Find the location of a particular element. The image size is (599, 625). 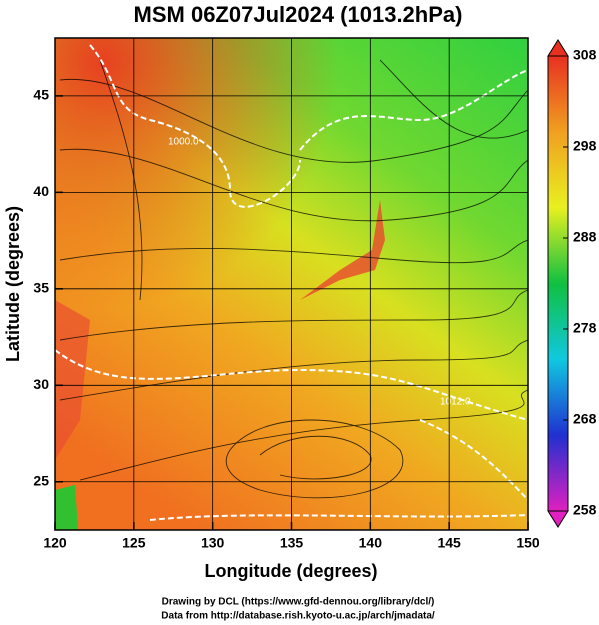

contour-label: 1000.0 is located at coordinates (183, 142).